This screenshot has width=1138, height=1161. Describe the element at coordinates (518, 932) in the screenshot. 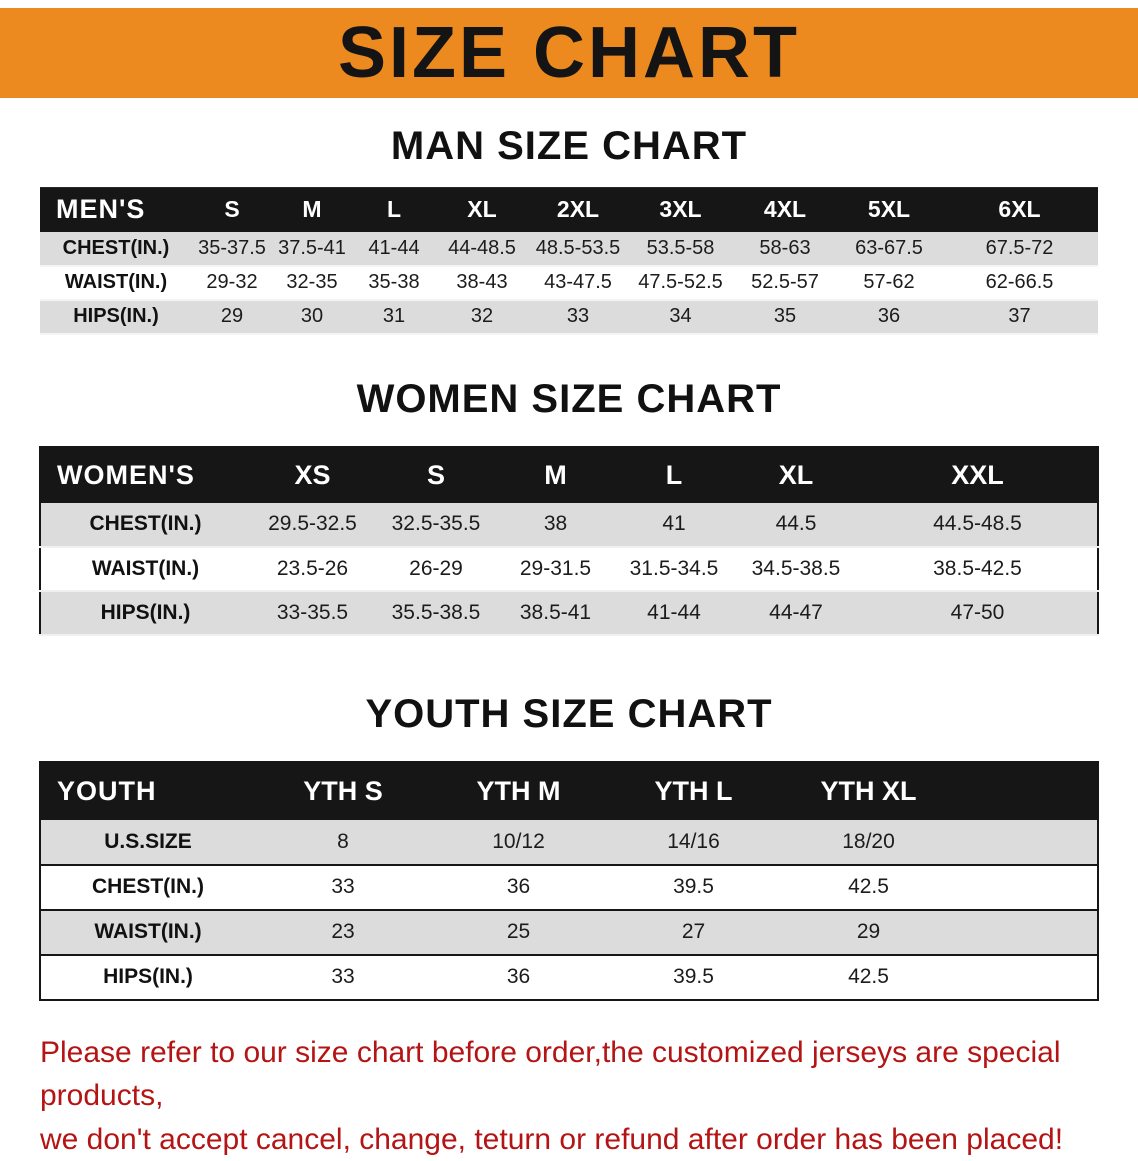

I see `size-cell: 25` at that location.